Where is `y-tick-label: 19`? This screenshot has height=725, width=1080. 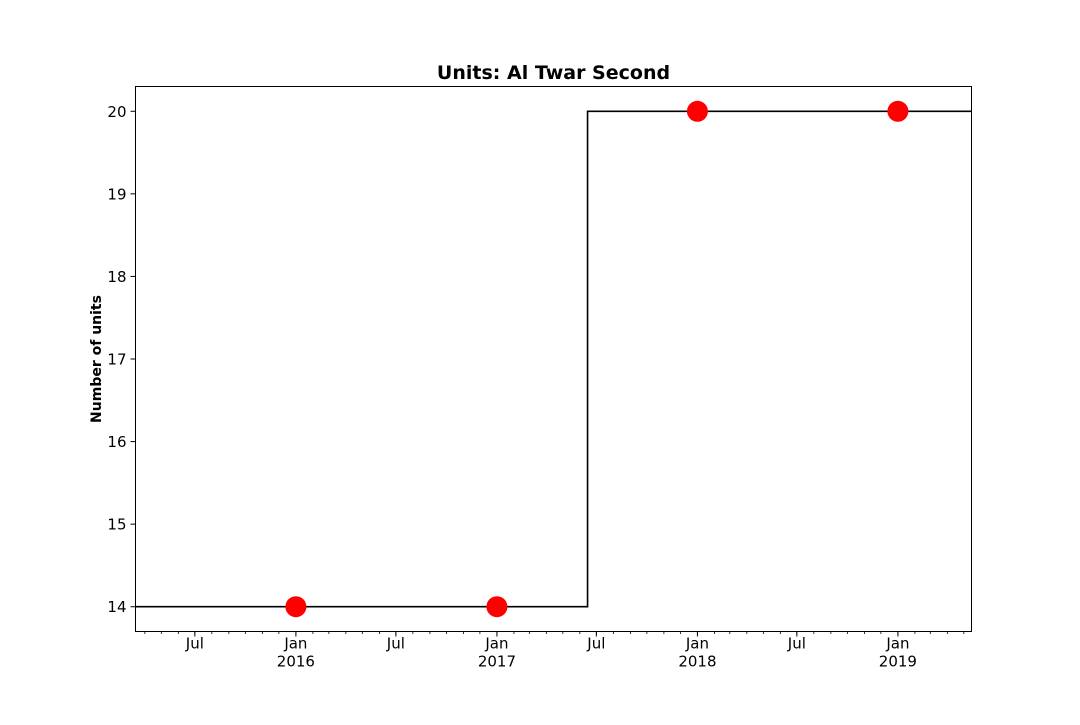
y-tick-label: 19 is located at coordinates (116, 194).